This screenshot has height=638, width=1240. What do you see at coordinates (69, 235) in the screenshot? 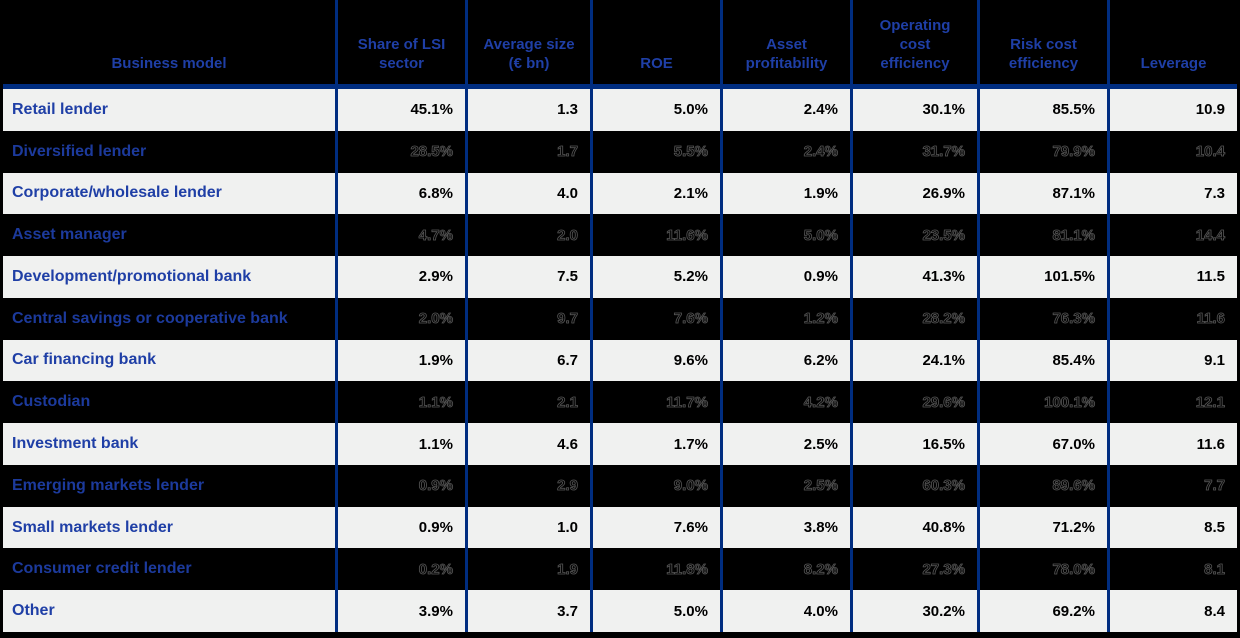
I see `business-model-cell: Asset manager` at bounding box center [69, 235].